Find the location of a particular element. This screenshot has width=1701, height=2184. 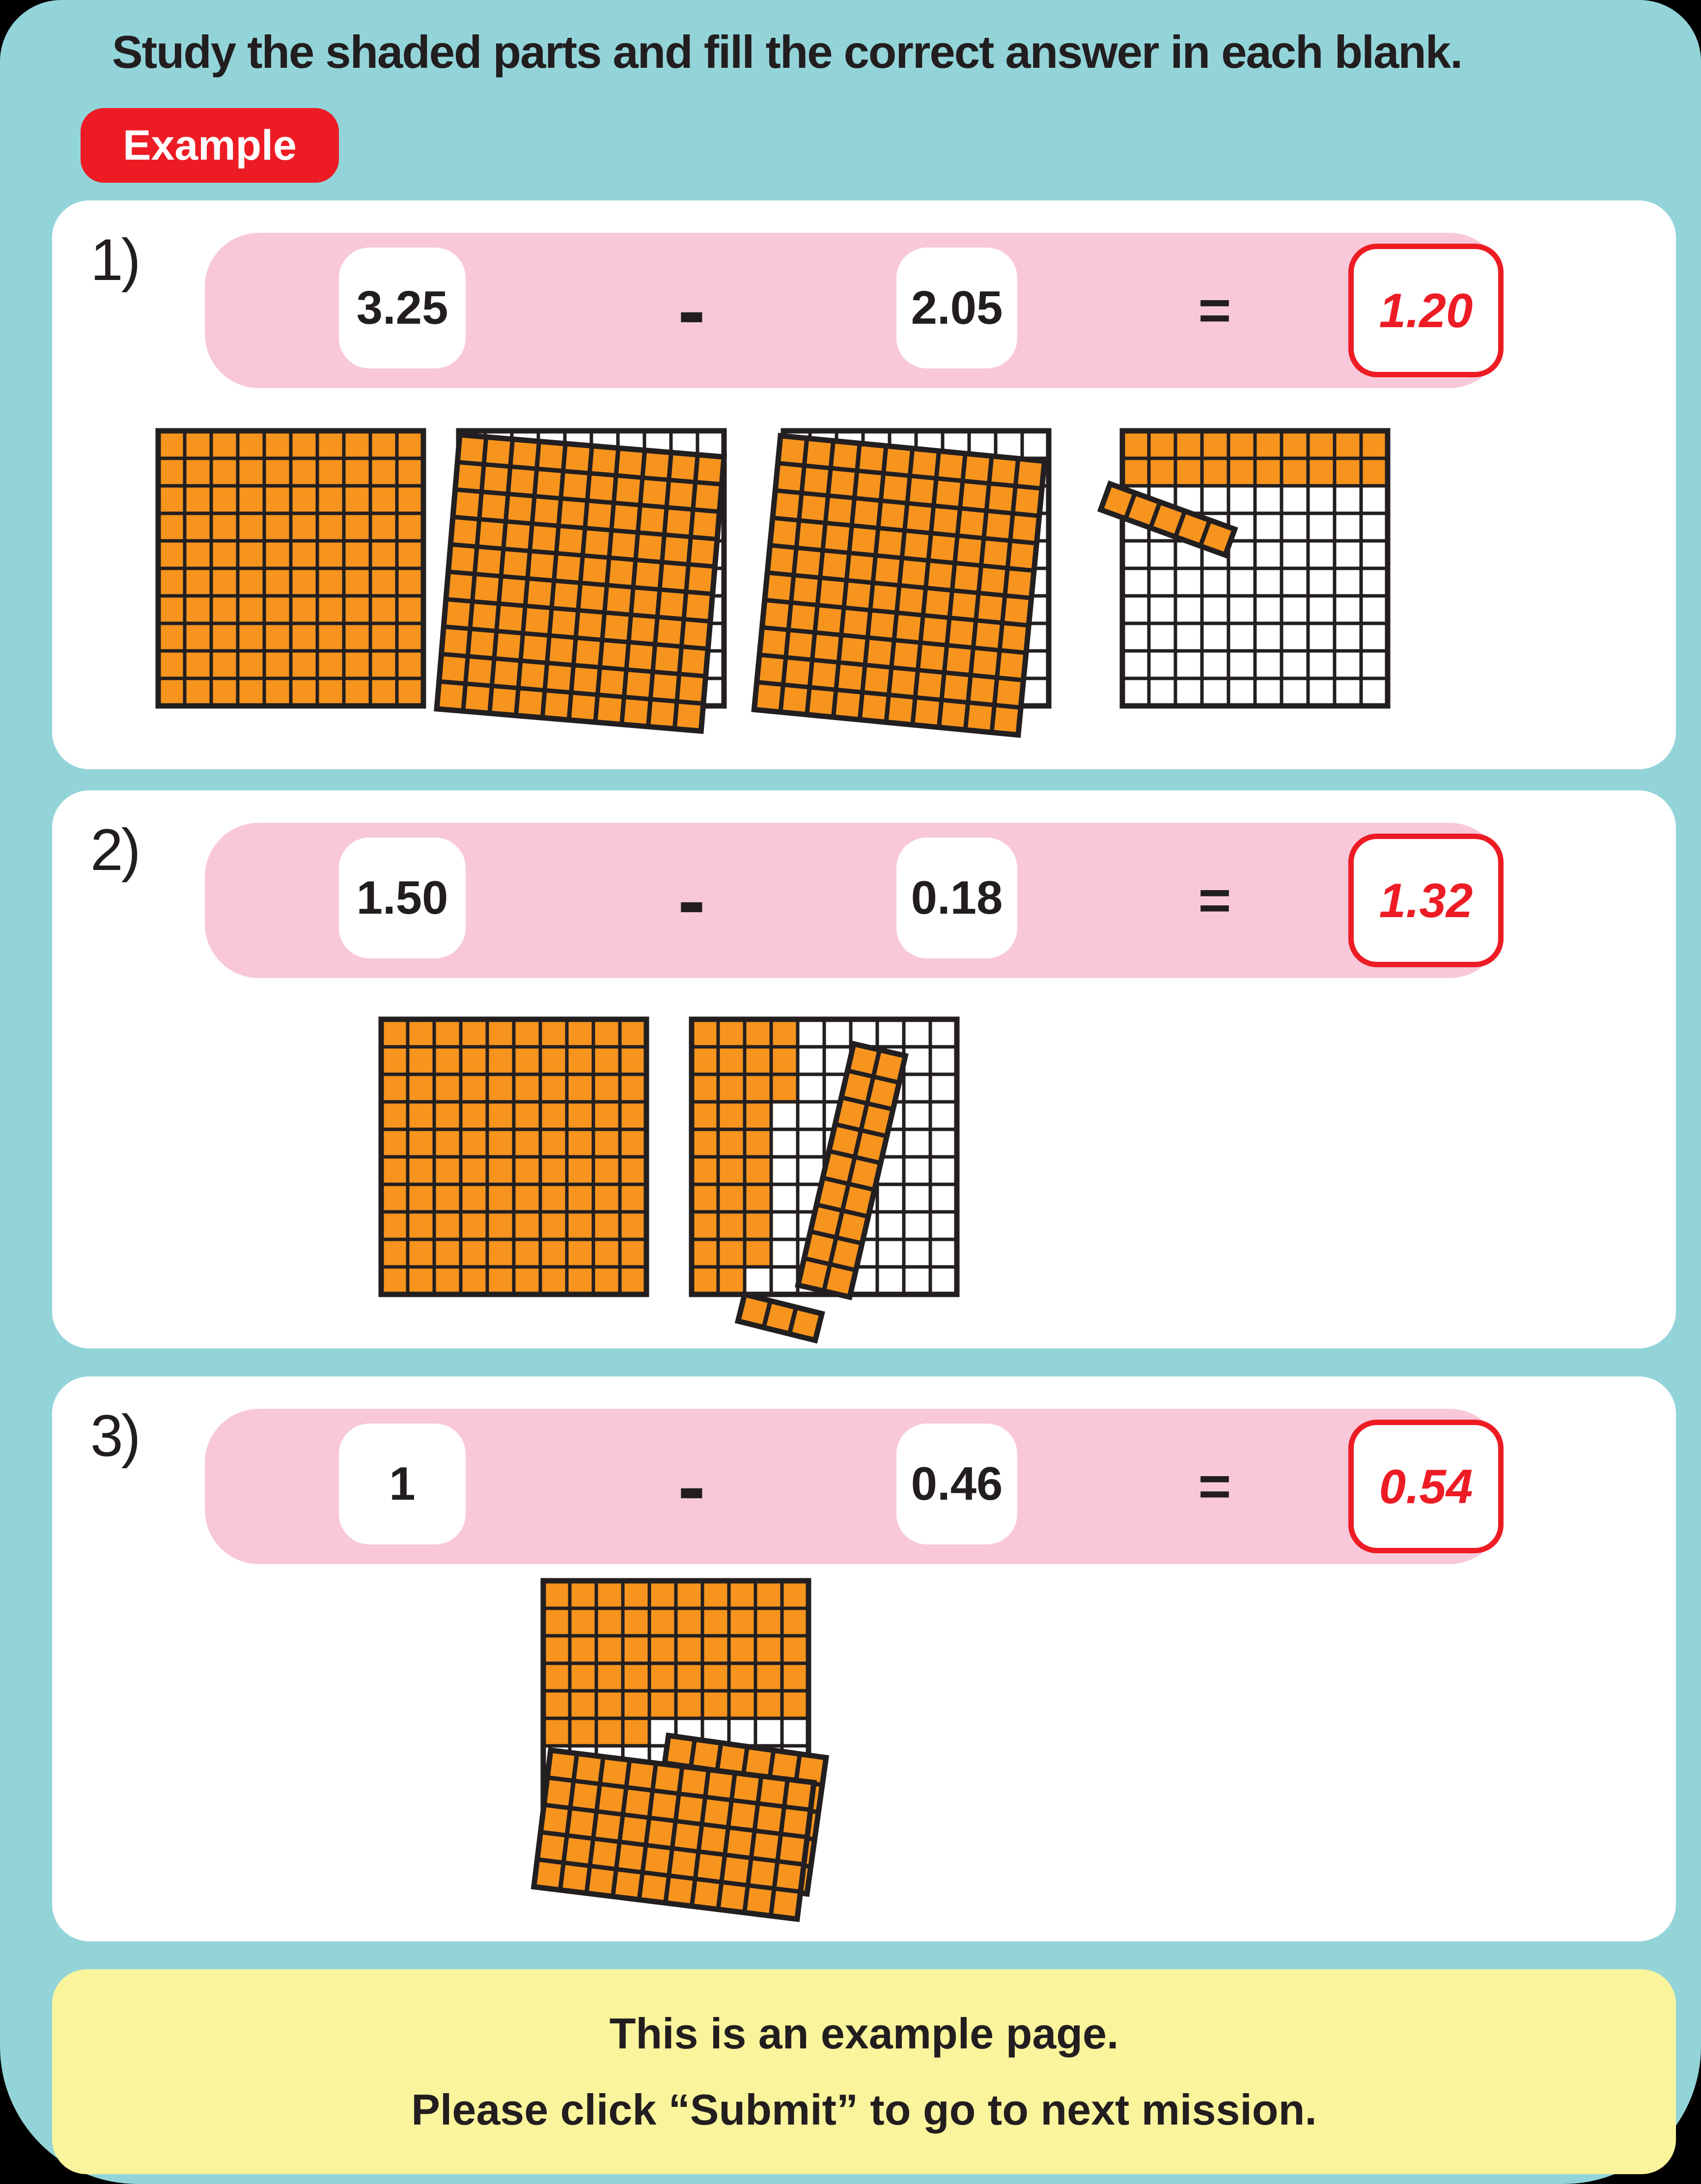

answer-input: 1.20 is located at coordinates (1426, 310).